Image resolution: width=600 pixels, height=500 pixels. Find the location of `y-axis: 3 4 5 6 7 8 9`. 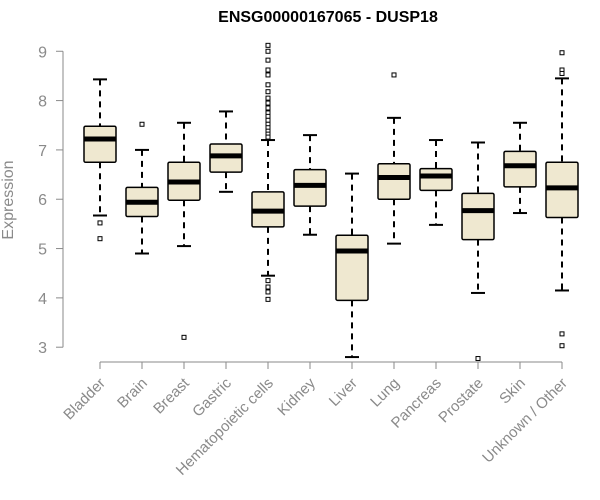

y-axis: 3 4 5 6 7 8 9 is located at coordinates (51, 200).